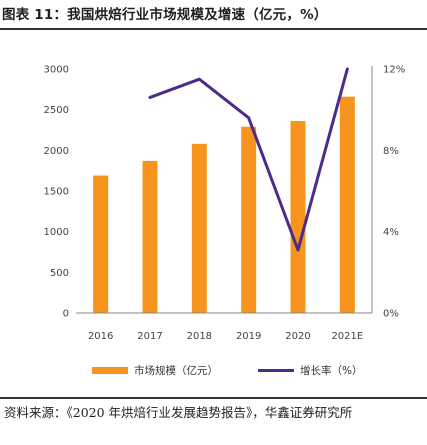 This screenshot has width=427, height=445. What do you see at coordinates (391, 232) in the screenshot?
I see `y-right-tick-label: 4%` at bounding box center [391, 232].